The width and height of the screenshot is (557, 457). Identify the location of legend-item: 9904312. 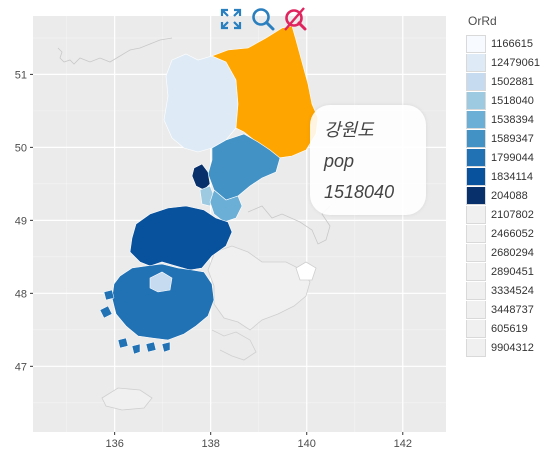
(511, 347).